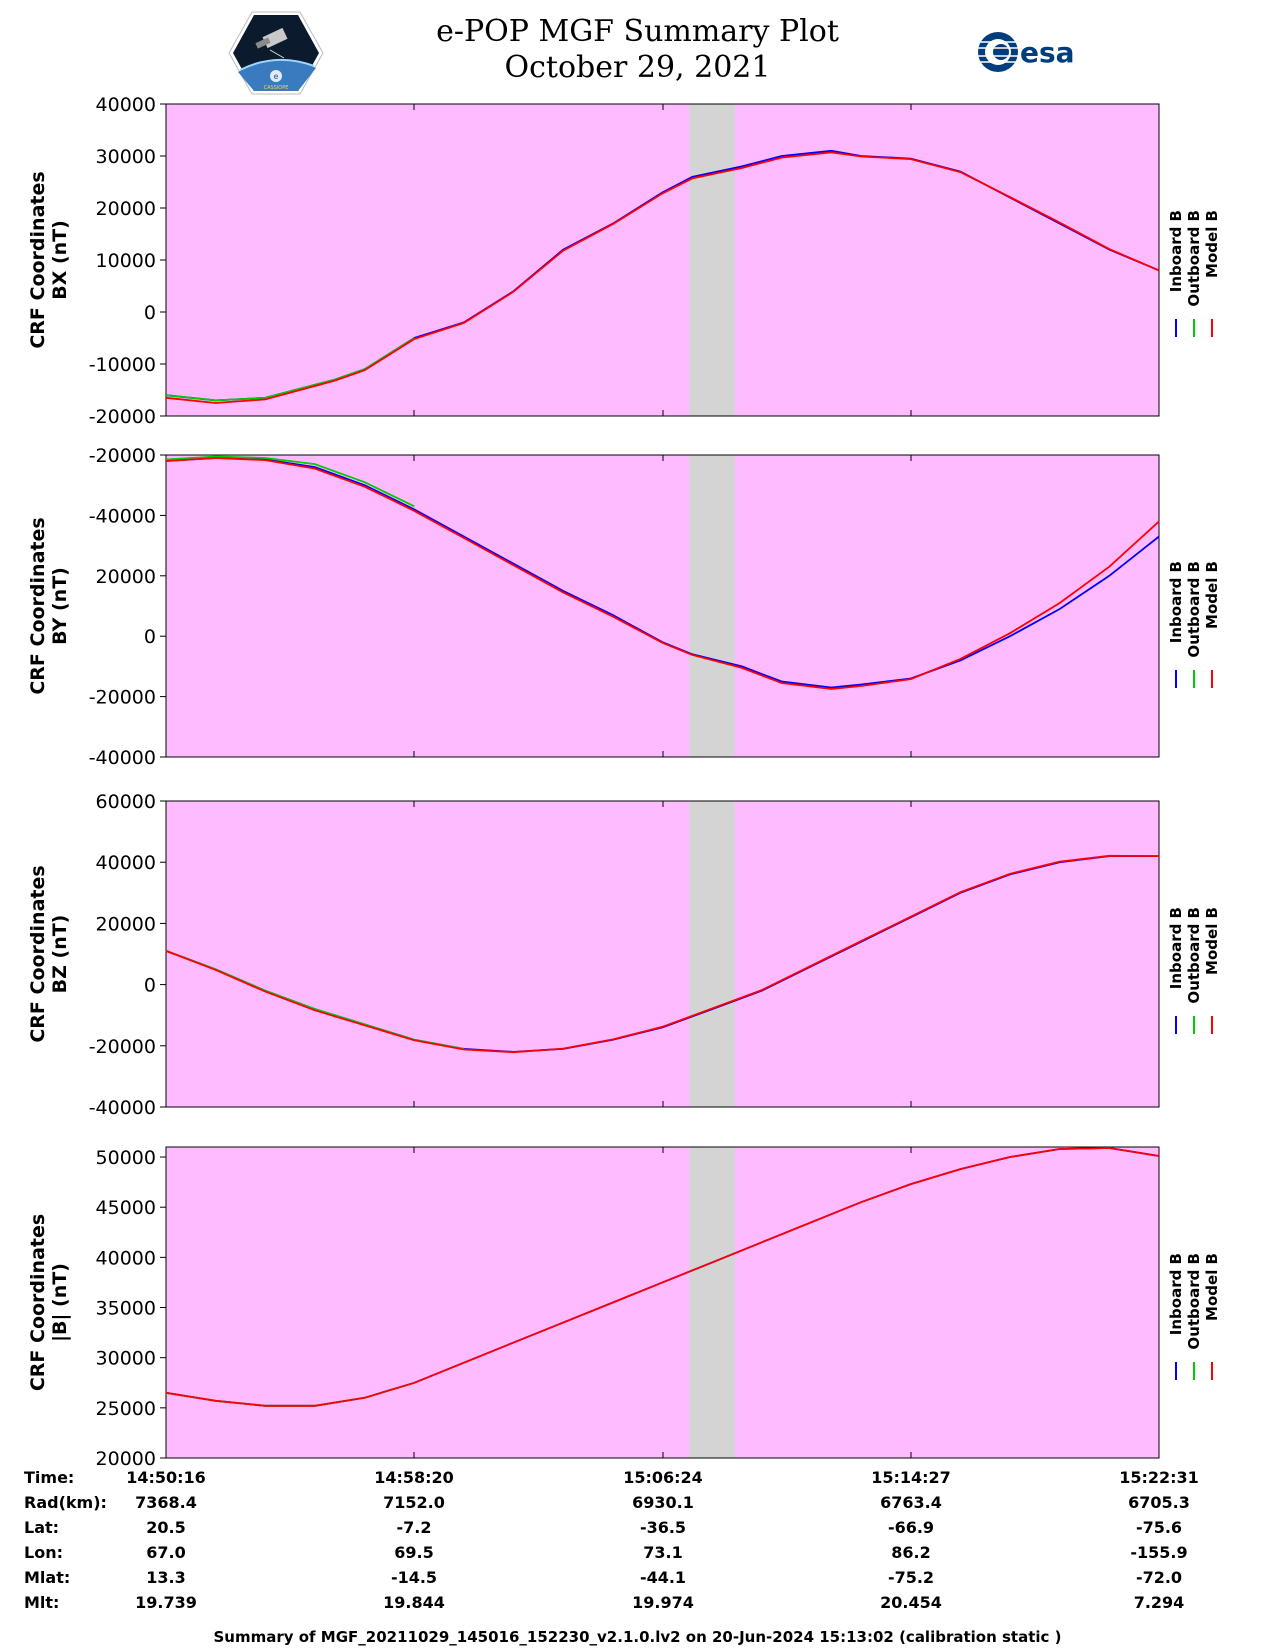  What do you see at coordinates (413, 1552) in the screenshot?
I see `ephemeris-cell: 69.5` at bounding box center [413, 1552].